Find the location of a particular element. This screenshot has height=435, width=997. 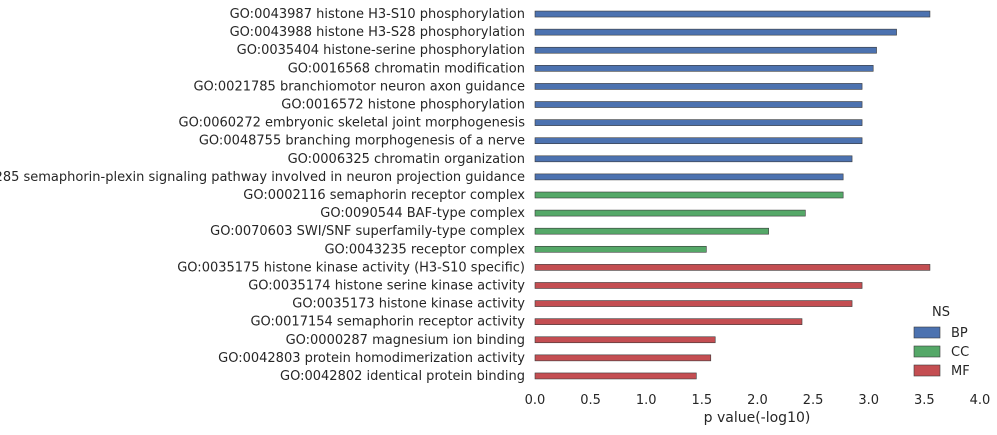

legend-label-cc: CC is located at coordinates (960, 352).